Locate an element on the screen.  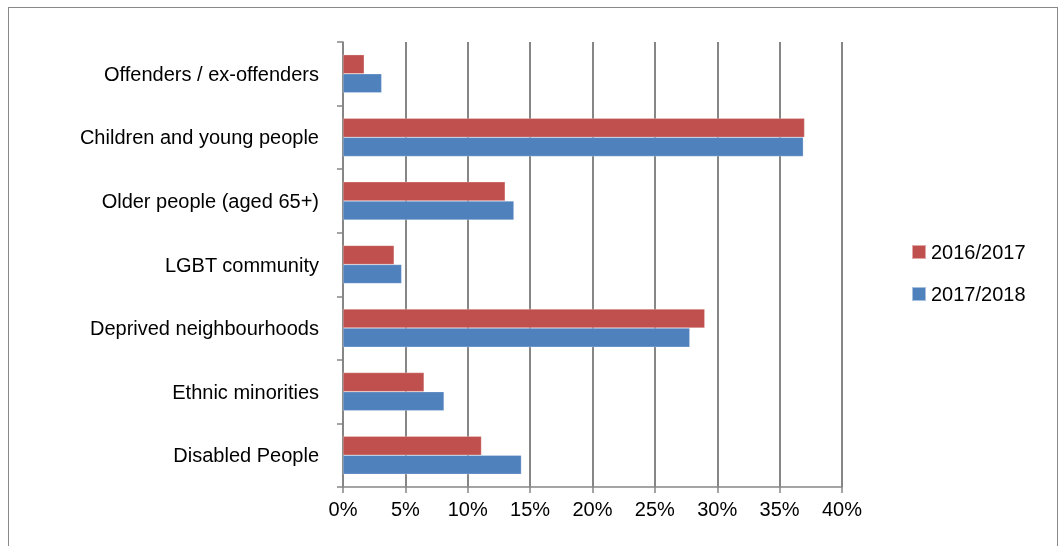
y-tick-label: Ethnic minorities is located at coordinates (245, 391).